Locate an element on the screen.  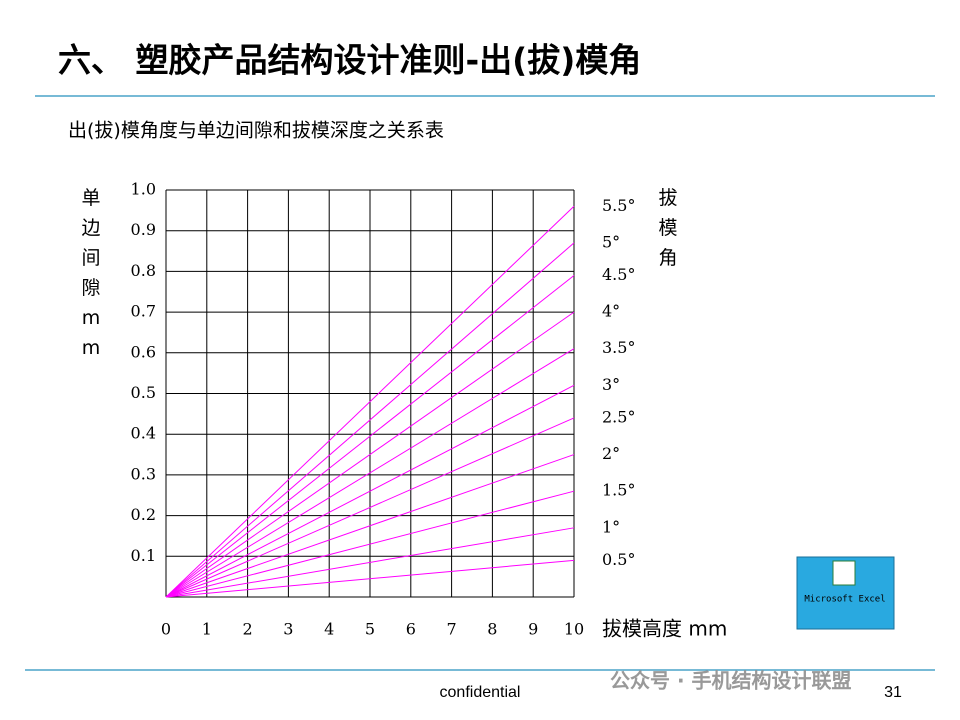
y-tick-label: 0.3 is located at coordinates (143, 473).